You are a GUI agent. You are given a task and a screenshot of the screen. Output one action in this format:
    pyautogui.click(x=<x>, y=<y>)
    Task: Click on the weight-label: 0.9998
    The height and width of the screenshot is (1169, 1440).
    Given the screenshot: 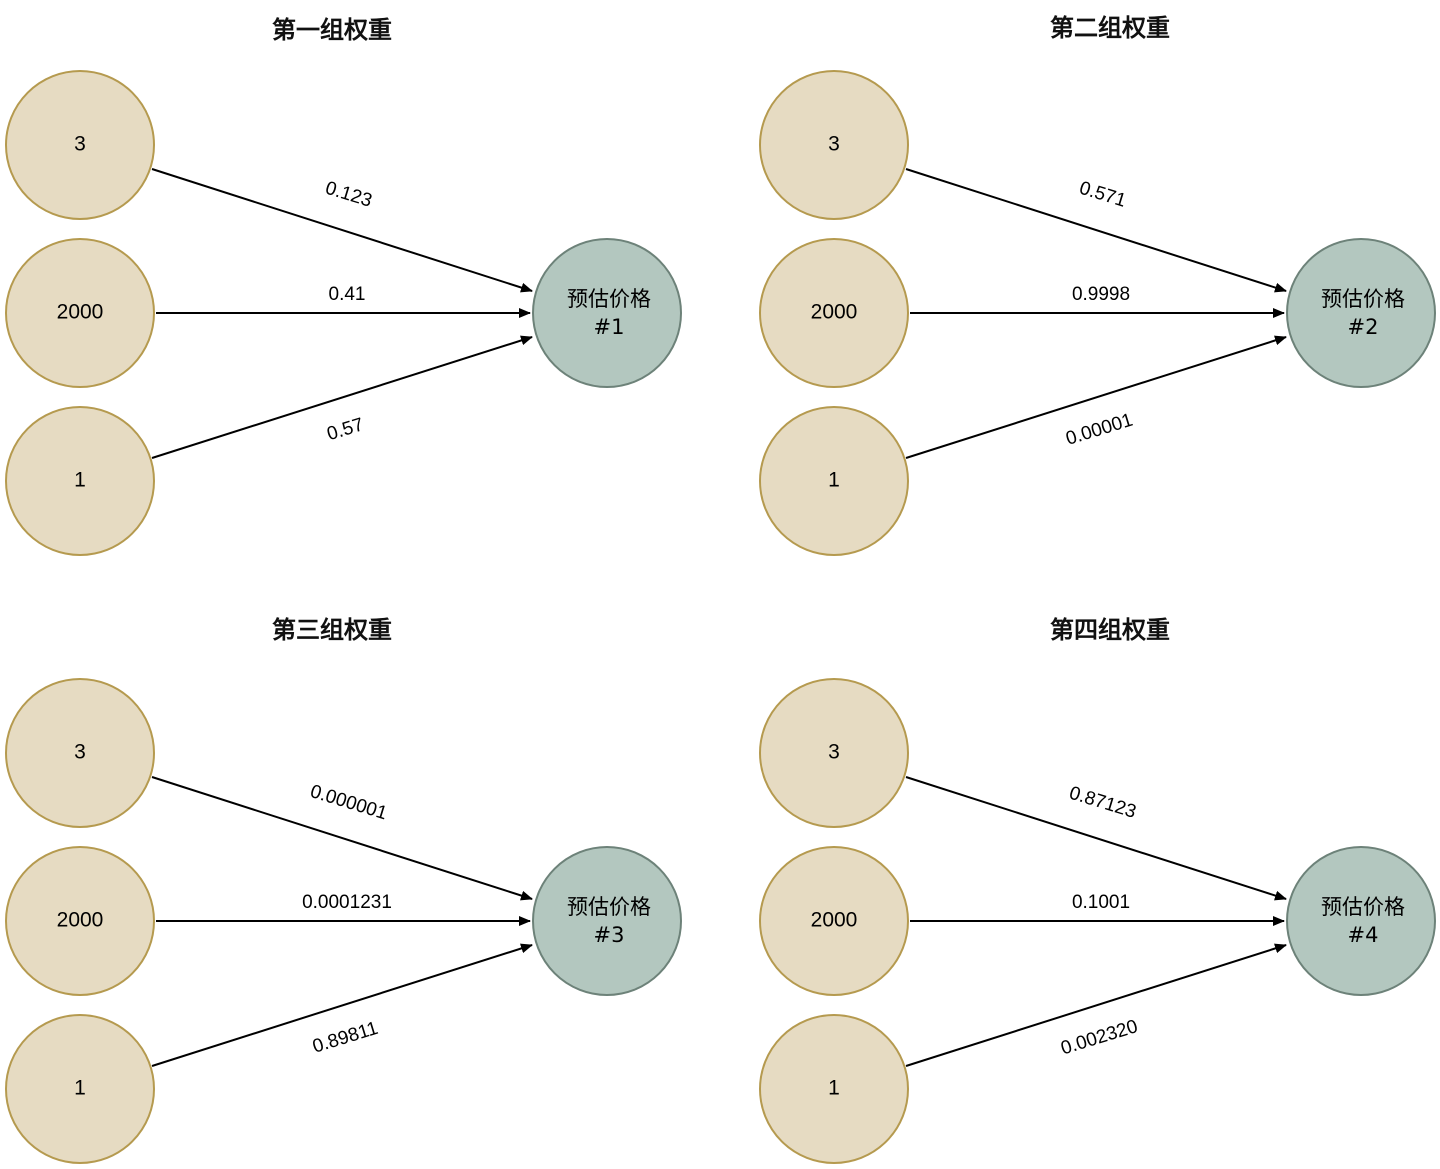 What is the action you would take?
    pyautogui.click(x=1101, y=294)
    